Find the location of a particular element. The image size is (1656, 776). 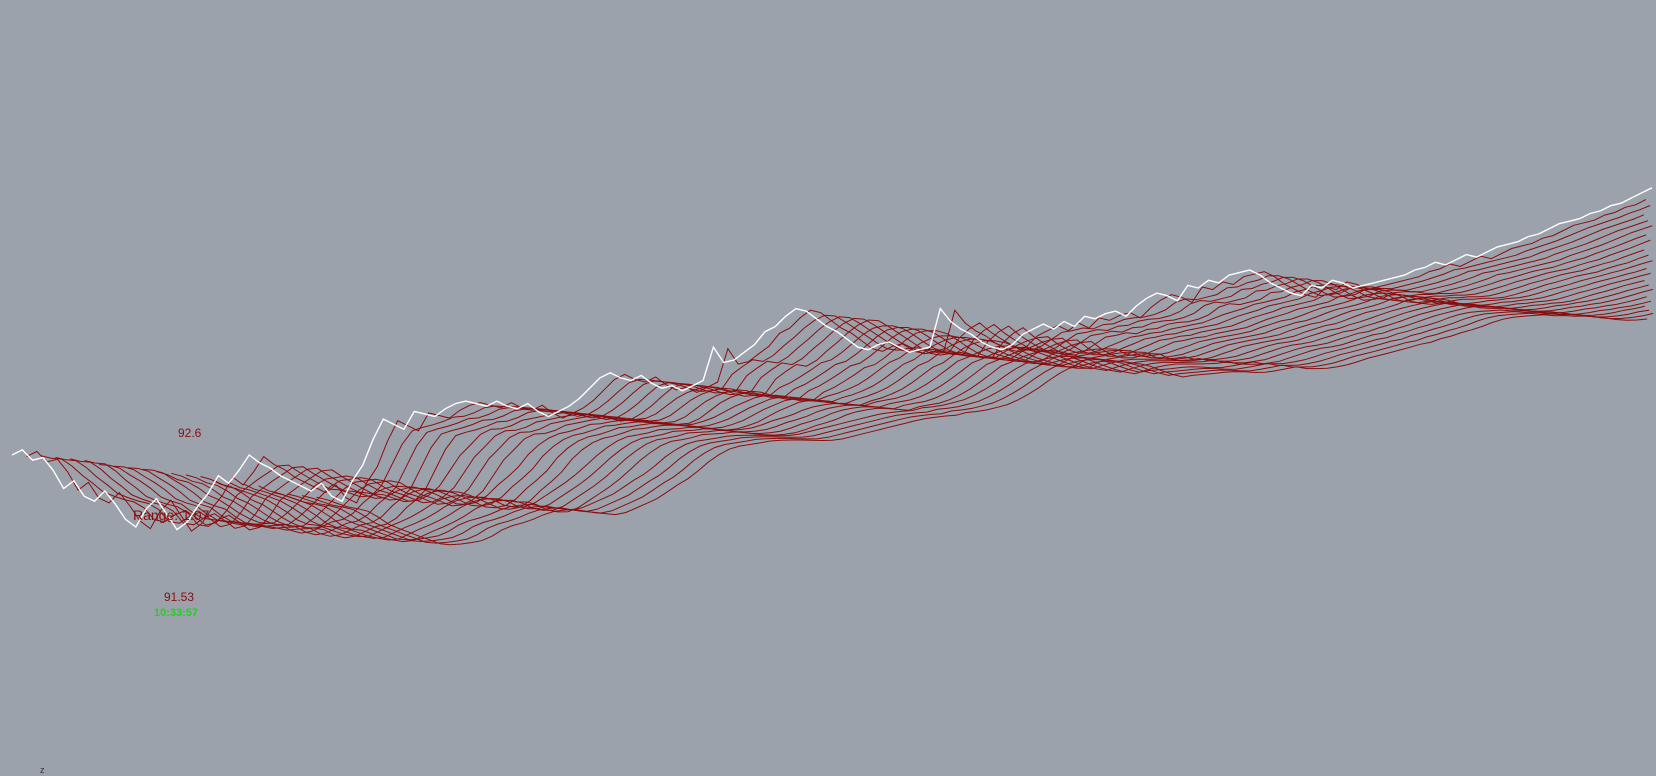

timestamp-label: 10:33:57 is located at coordinates (176, 613).